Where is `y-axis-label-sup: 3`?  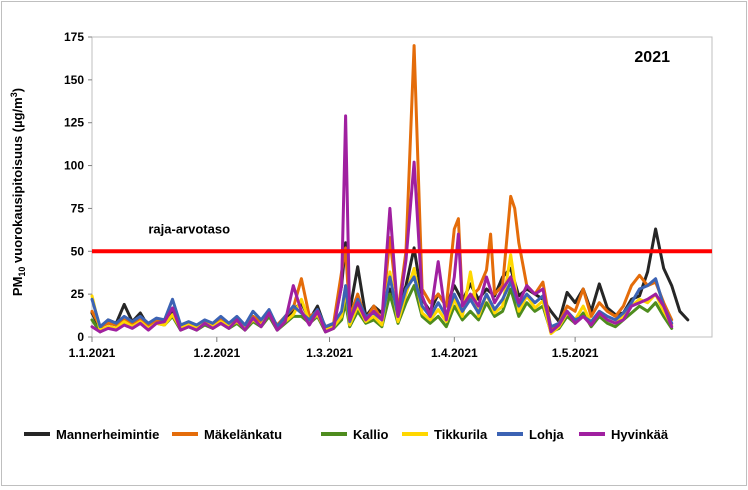 y-axis-label-sup: 3 is located at coordinates (14, 94).